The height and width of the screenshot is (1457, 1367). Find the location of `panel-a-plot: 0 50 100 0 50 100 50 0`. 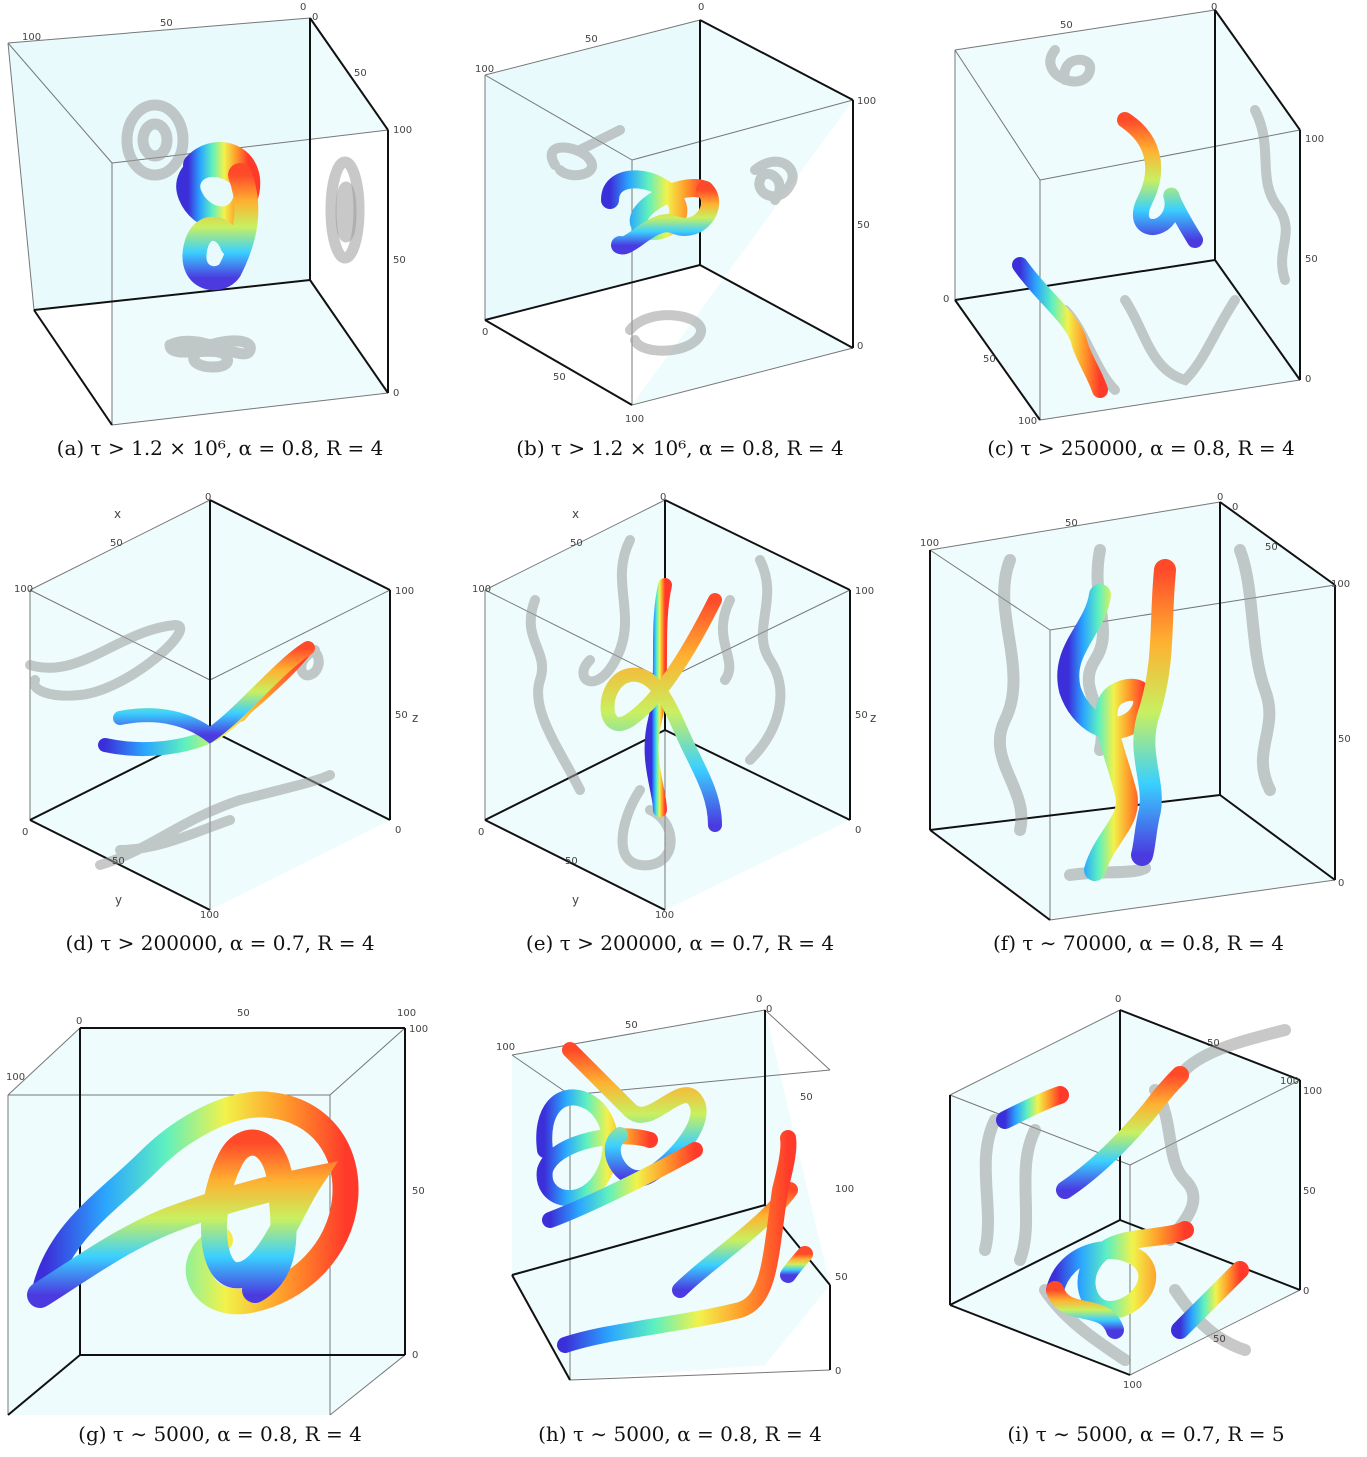

panel-a-plot: 0 50 100 0 50 100 50 0 is located at coordinates (209, 214).